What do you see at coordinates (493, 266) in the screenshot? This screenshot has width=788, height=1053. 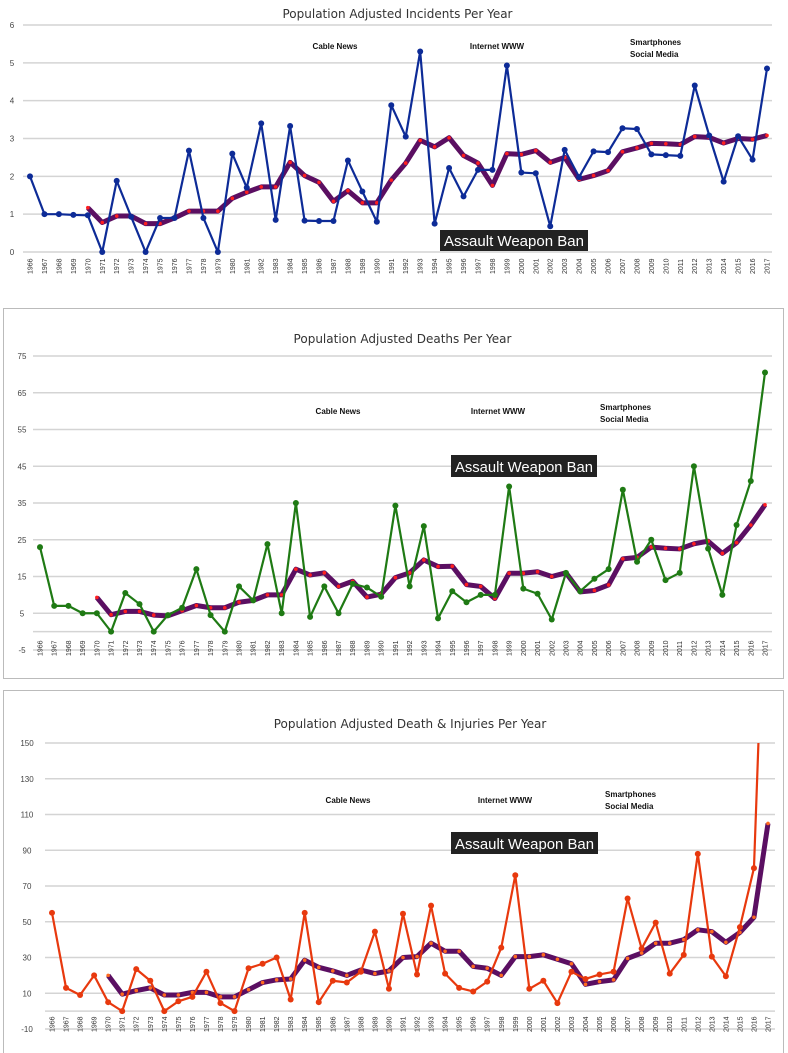 I see `x-tick-label: 1998` at bounding box center [493, 266].